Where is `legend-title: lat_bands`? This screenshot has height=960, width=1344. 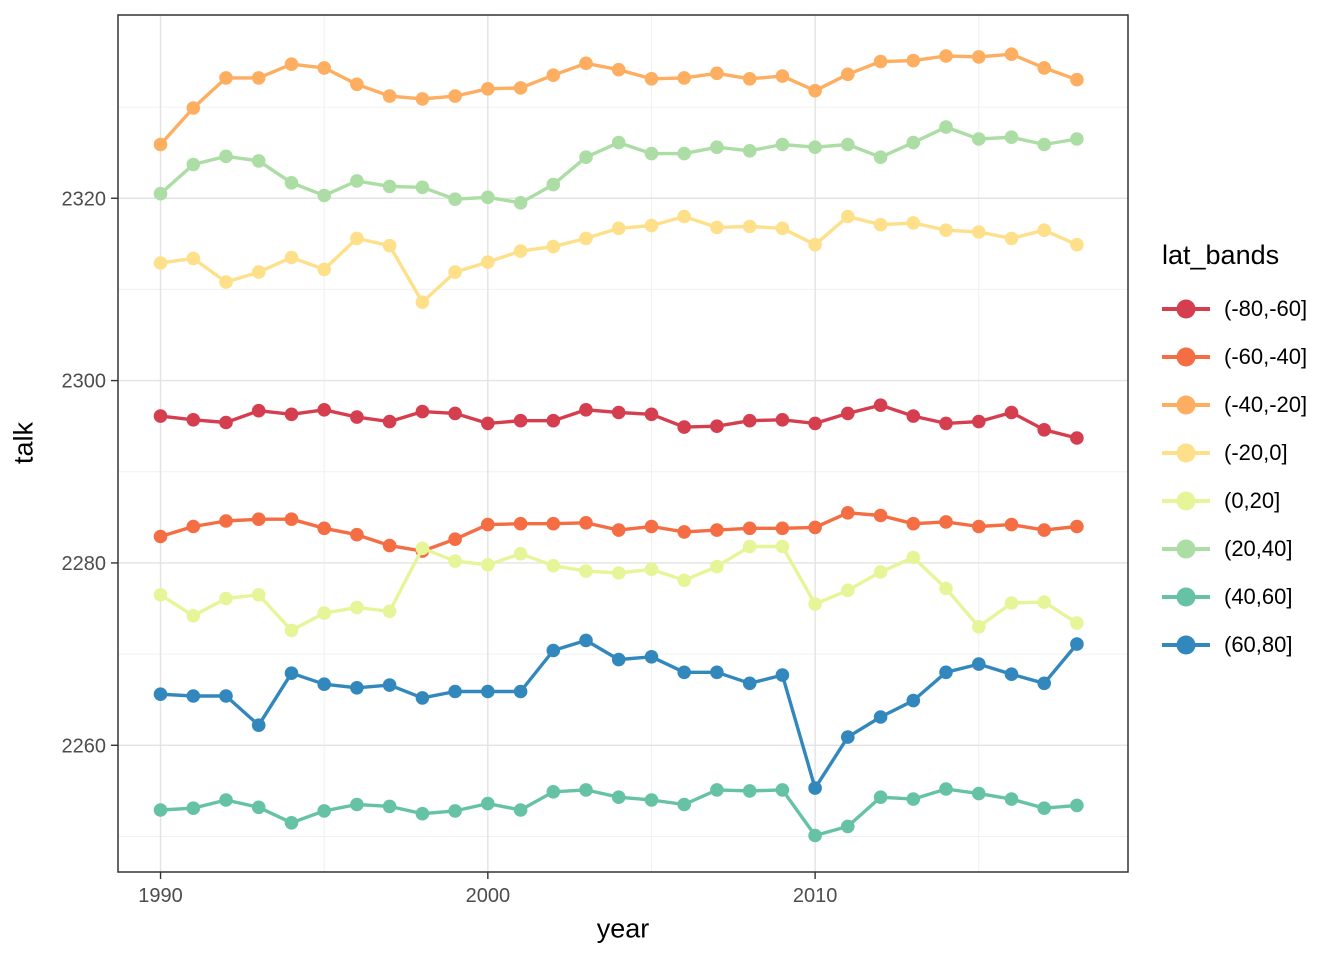
legend-title: lat_bands is located at coordinates (1221, 255).